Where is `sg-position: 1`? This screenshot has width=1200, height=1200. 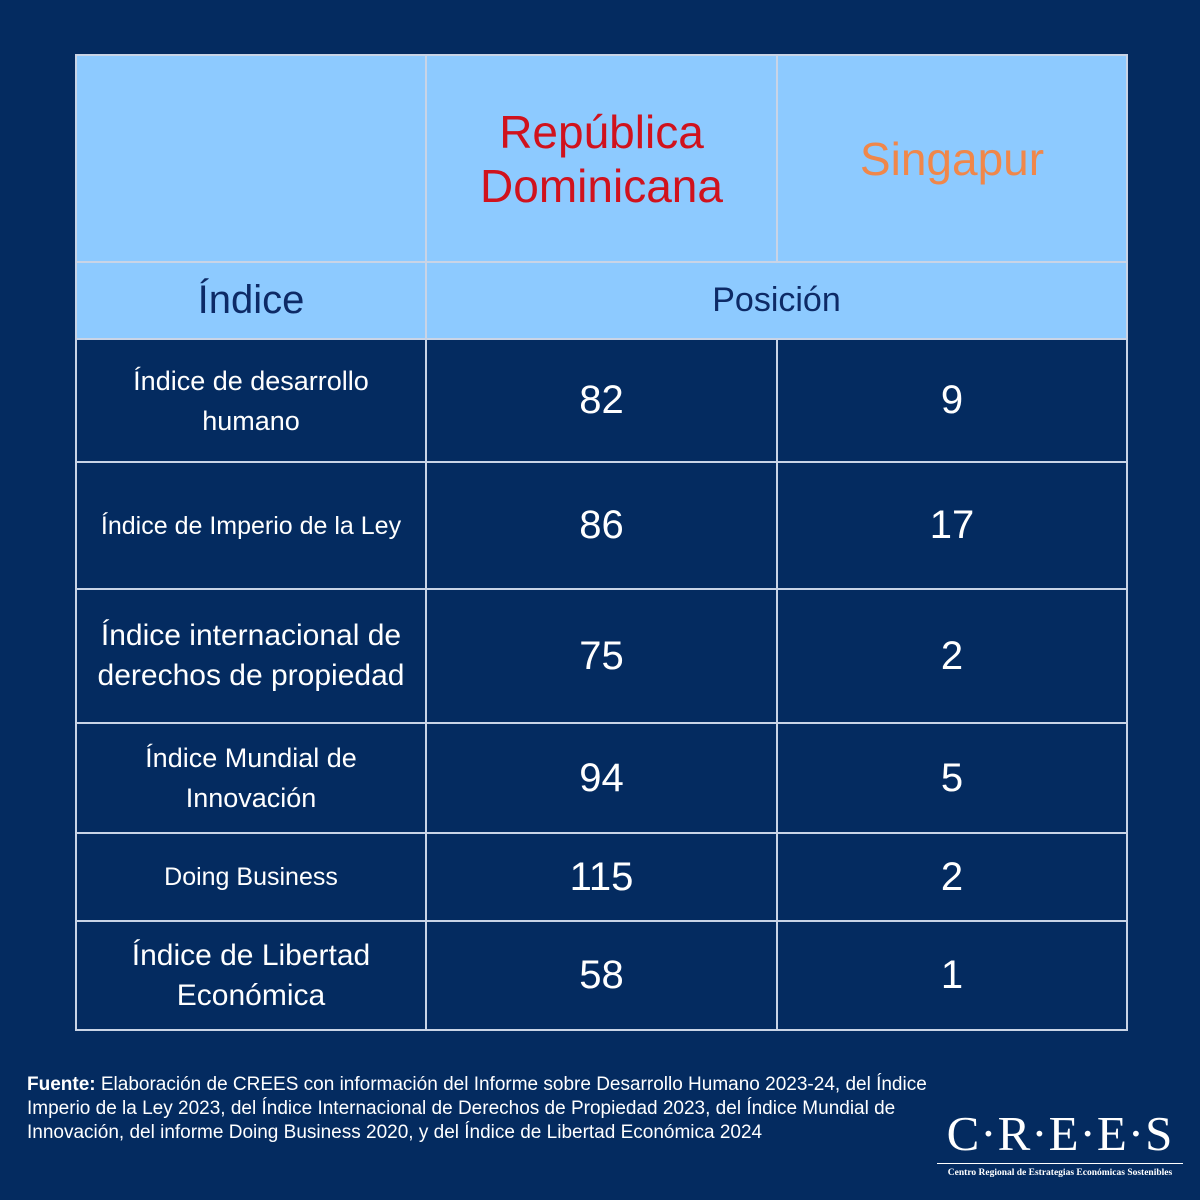
sg-position: 1 is located at coordinates (952, 975).